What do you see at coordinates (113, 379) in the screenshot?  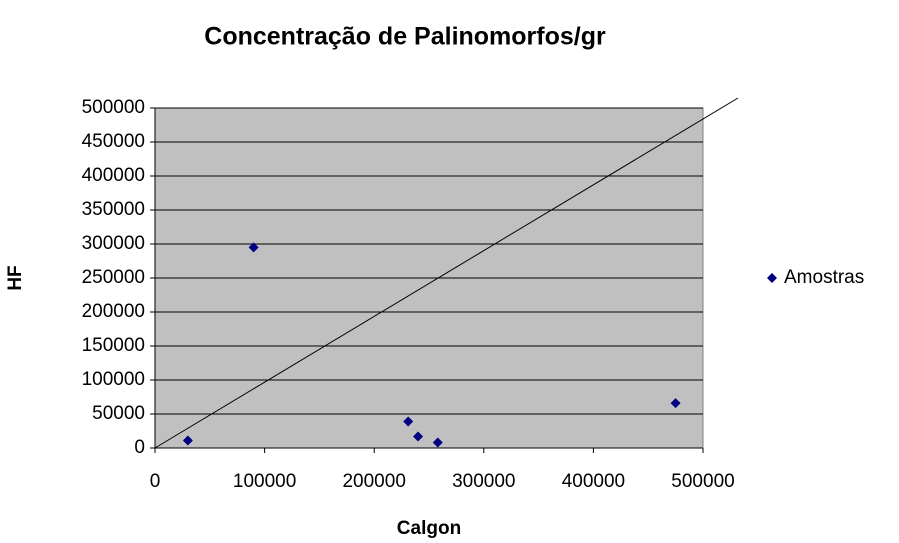 I see `y-tick-label: 100000` at bounding box center [113, 379].